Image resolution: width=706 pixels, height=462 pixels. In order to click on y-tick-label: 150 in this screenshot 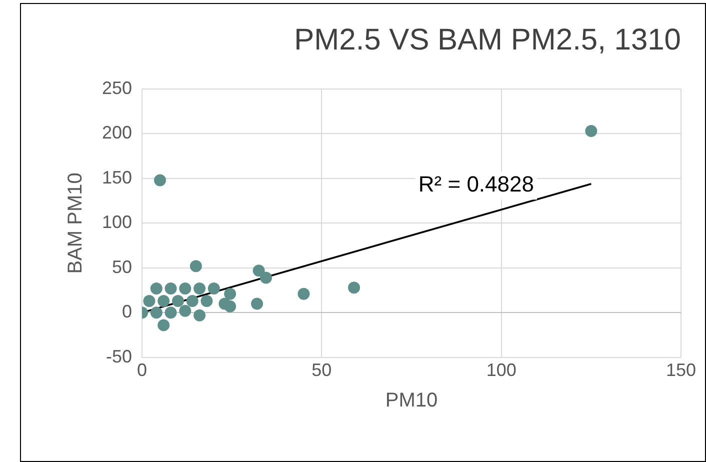, I will do `click(117, 177)`.